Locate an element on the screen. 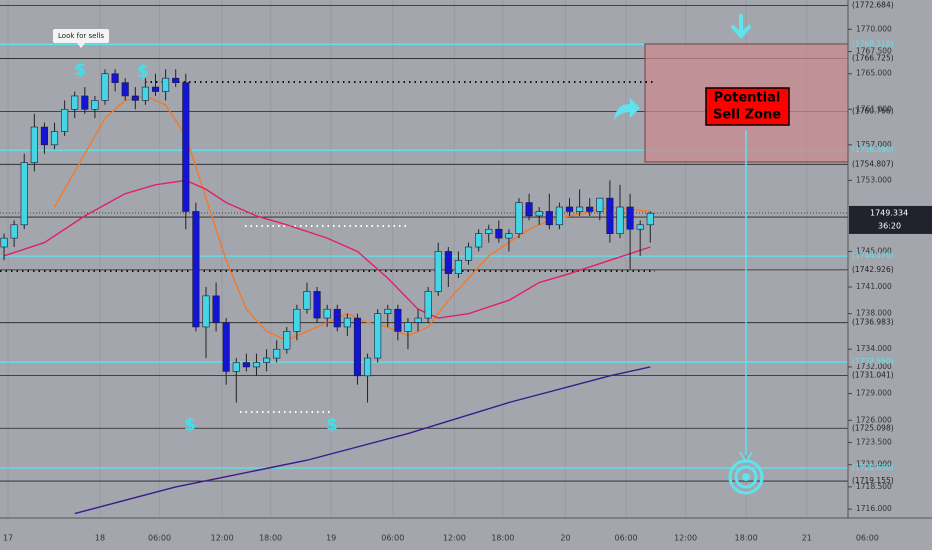 Image resolution: width=932 pixels, height=550 pixels. y-tick-label: 1721.000 is located at coordinates (874, 464).